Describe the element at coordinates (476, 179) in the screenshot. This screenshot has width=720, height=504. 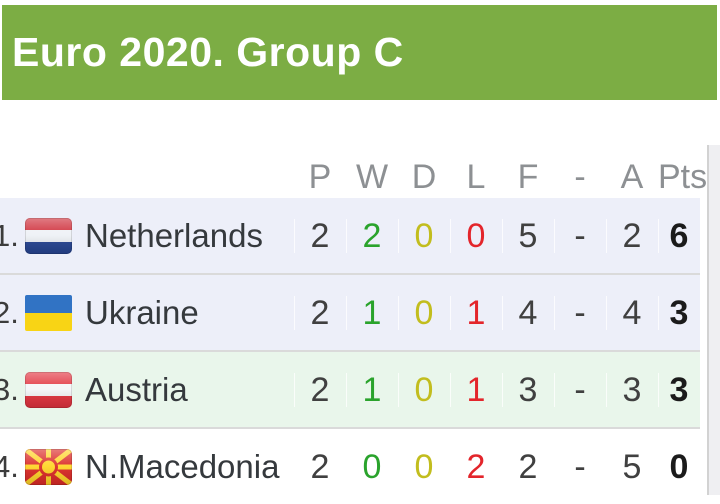
I see `col-header-losses: L` at that location.